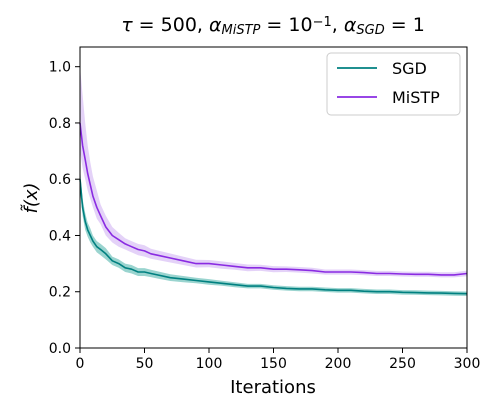 Image resolution: width=493 pixels, height=408 pixels. What do you see at coordinates (273, 387) in the screenshot?
I see `x-axis-label: Iterations` at bounding box center [273, 387].